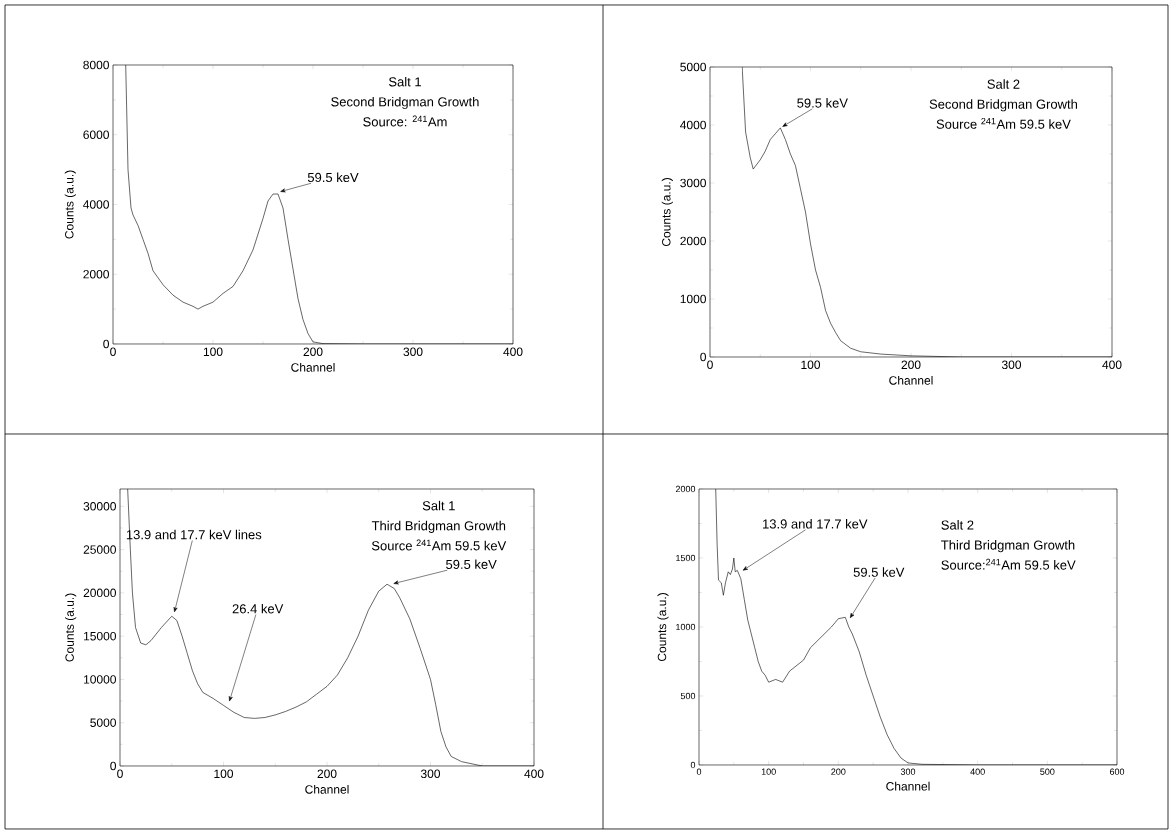  Describe the element at coordinates (100, 679) in the screenshot. I see `y-tick-label: 10000` at that location.